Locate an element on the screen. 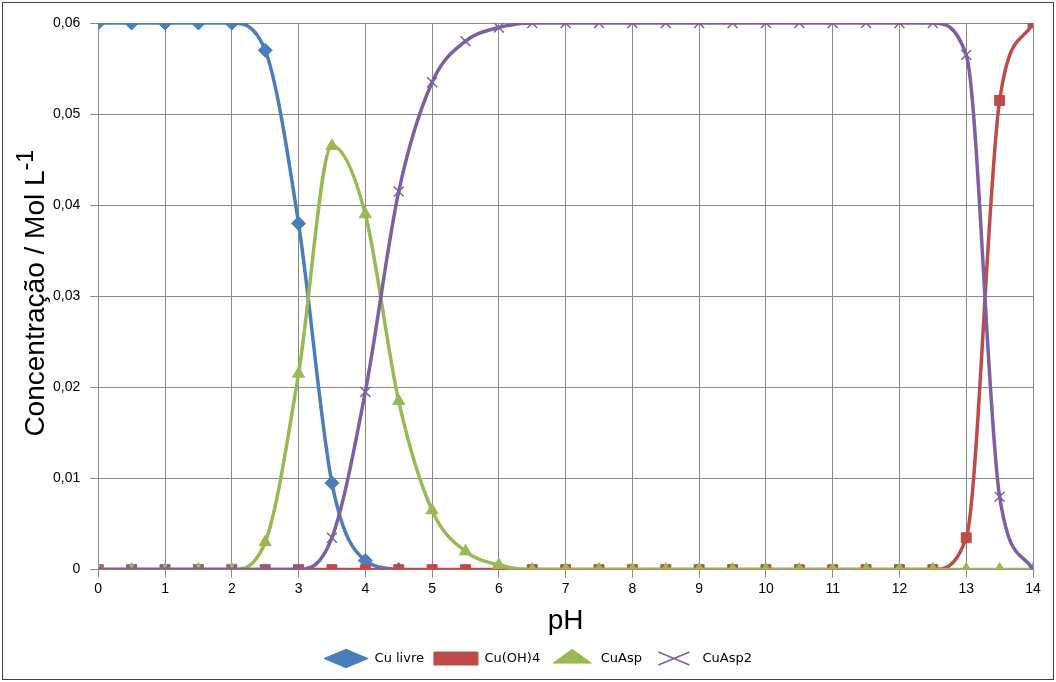 The width and height of the screenshot is (1056, 682). x-tick-label: 2 is located at coordinates (231, 587).